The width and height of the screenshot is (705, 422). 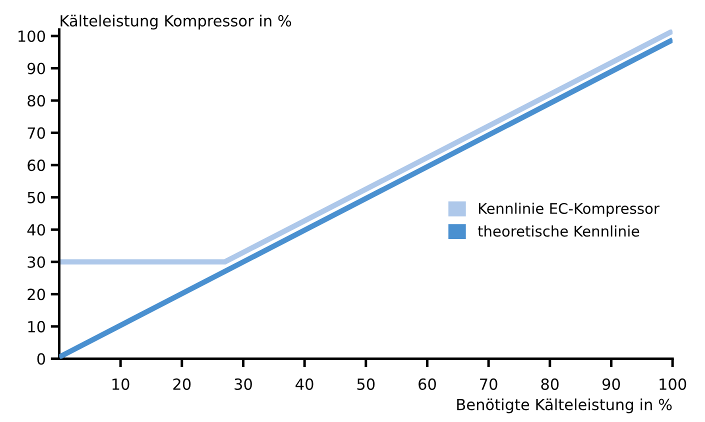 What do you see at coordinates (37, 68) in the screenshot?
I see `y-tick-label: 90` at bounding box center [37, 68].